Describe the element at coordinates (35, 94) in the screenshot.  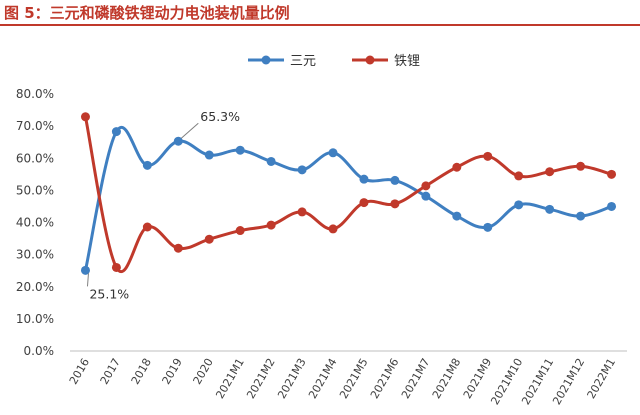
I see `y-tick-label: 80.0%` at that location.